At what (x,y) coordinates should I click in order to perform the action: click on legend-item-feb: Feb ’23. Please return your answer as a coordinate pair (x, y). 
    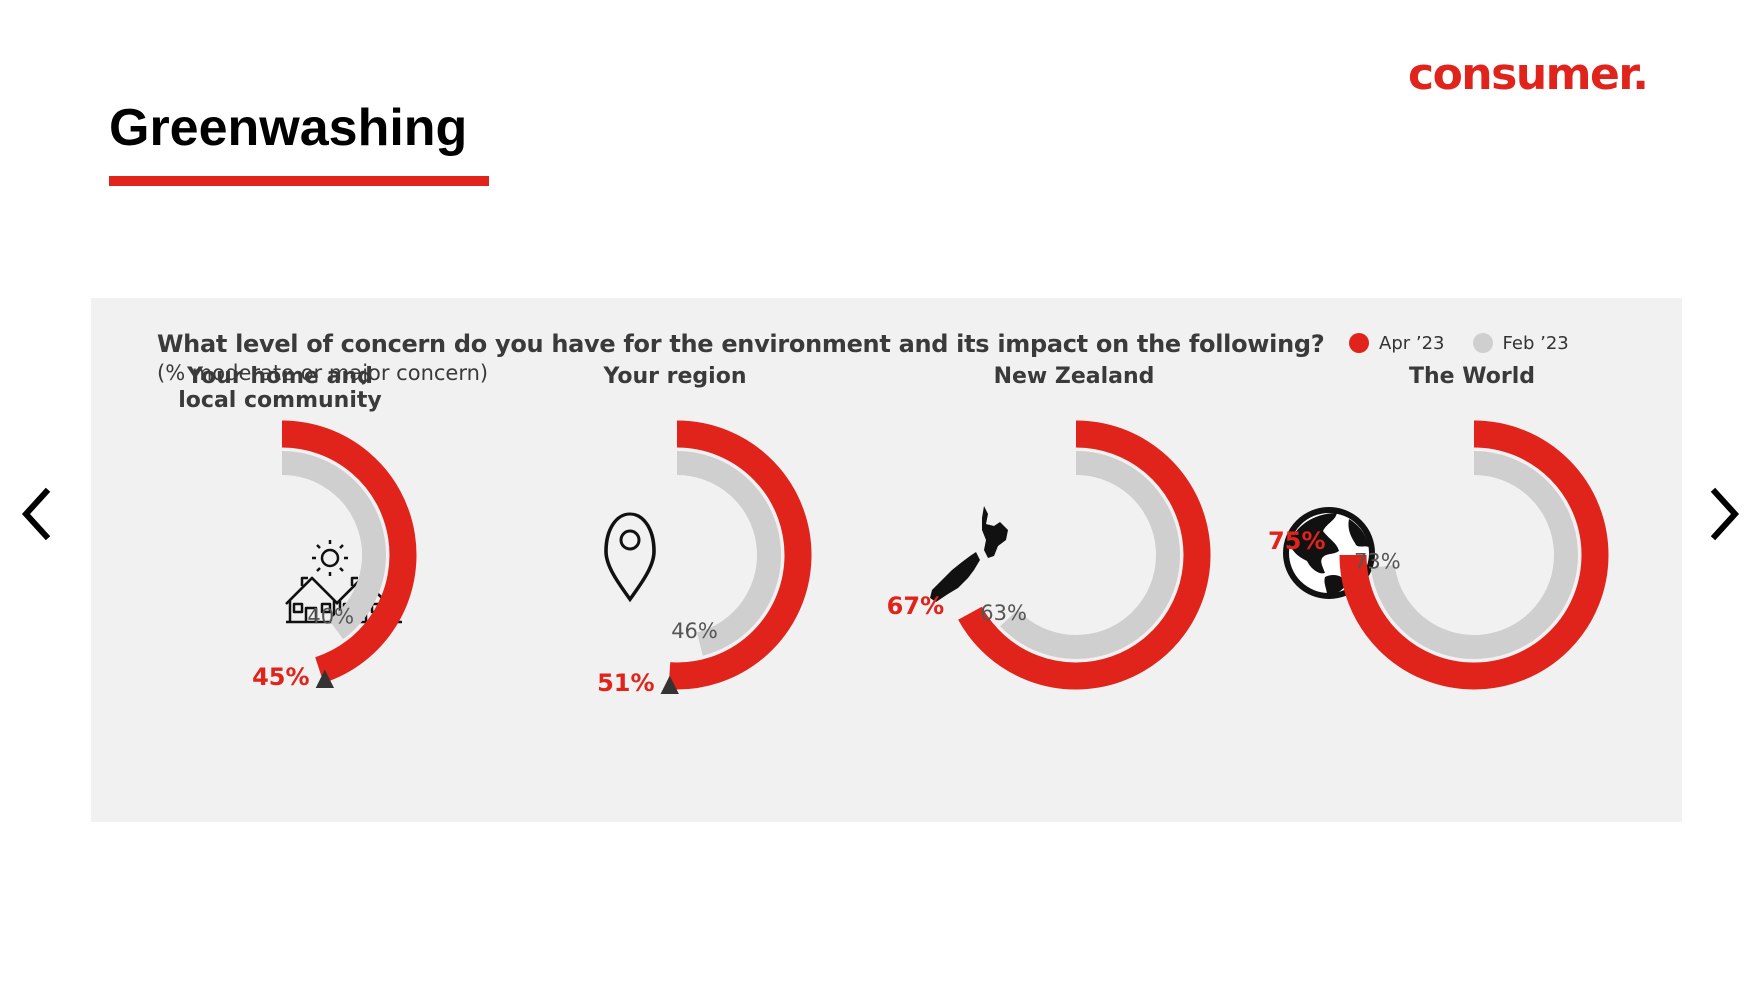
    Looking at the image, I should click on (1520, 343).